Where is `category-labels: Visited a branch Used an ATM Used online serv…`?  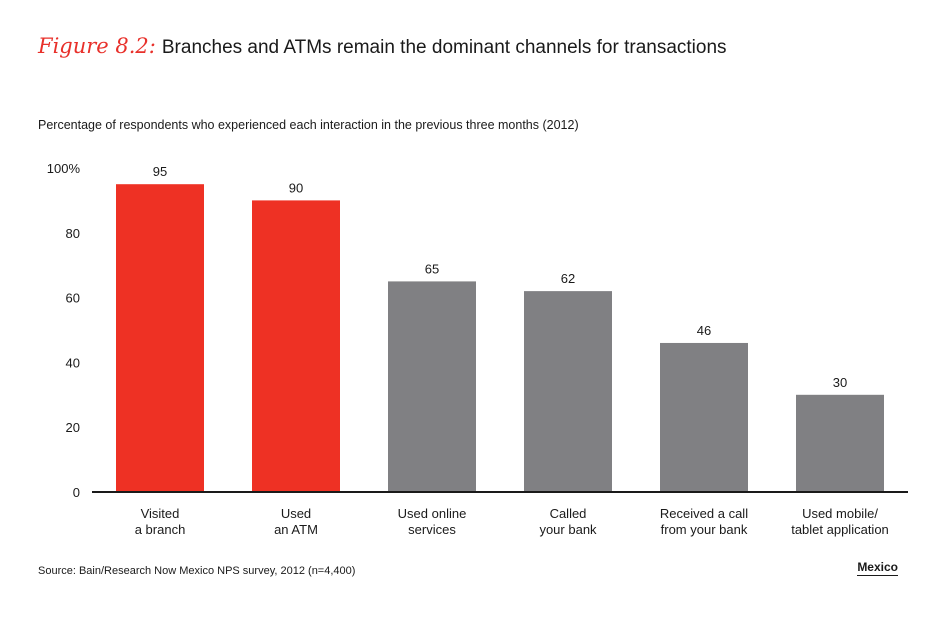
category-labels: Visited a branch Used an ATM Used online serv… is located at coordinates (512, 521).